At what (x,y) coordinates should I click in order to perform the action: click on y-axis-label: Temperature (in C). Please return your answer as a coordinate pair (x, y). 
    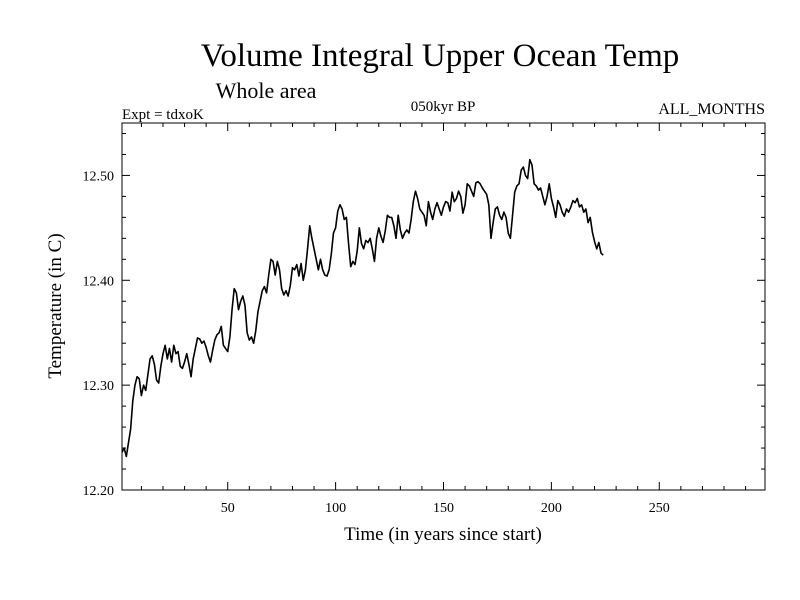
    Looking at the image, I should click on (55, 305).